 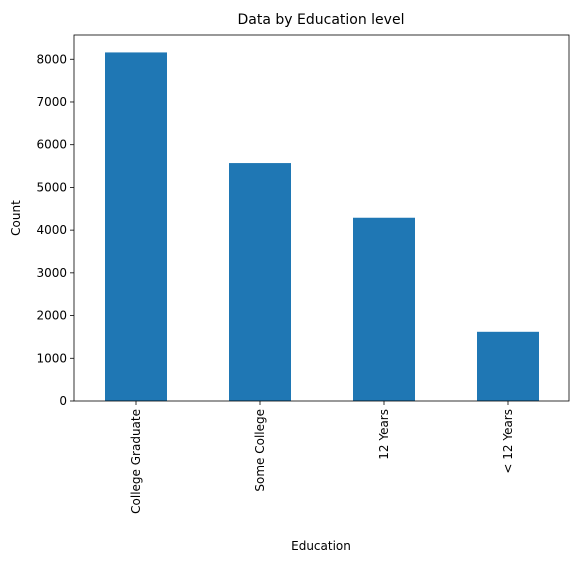 What do you see at coordinates (384, 434) in the screenshot?
I see `x-tick-label-2: 12 Years` at bounding box center [384, 434].